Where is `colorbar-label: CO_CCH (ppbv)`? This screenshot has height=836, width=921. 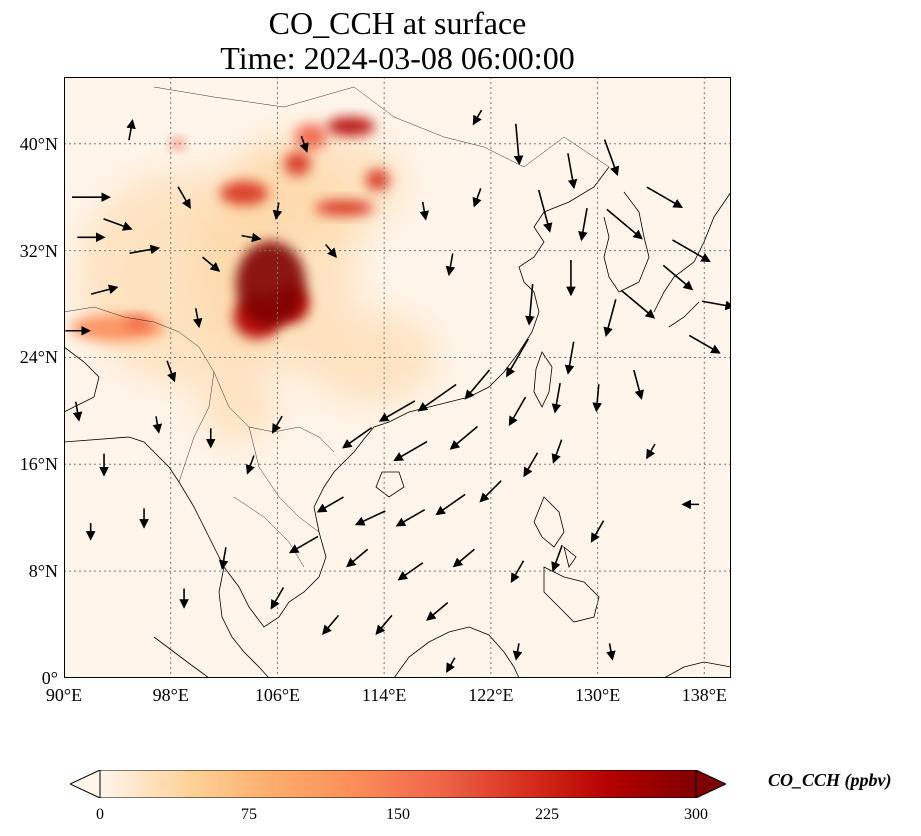
colorbar-label: CO_CCH (ppbv) is located at coordinates (830, 780).